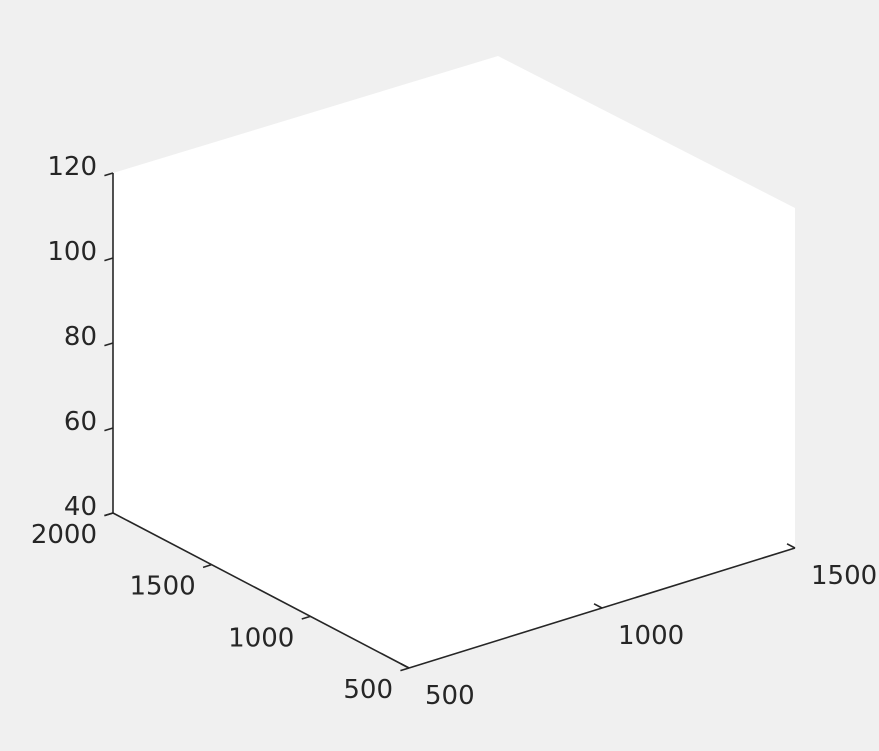  Describe the element at coordinates (72, 252) in the screenshot. I see `z-tick-label: 100` at that location.